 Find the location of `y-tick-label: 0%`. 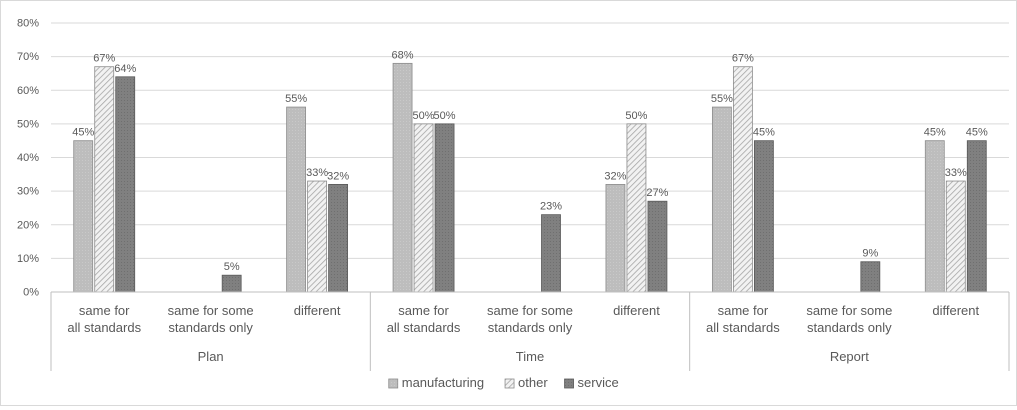

y-tick-label: 0% is located at coordinates (31, 293).